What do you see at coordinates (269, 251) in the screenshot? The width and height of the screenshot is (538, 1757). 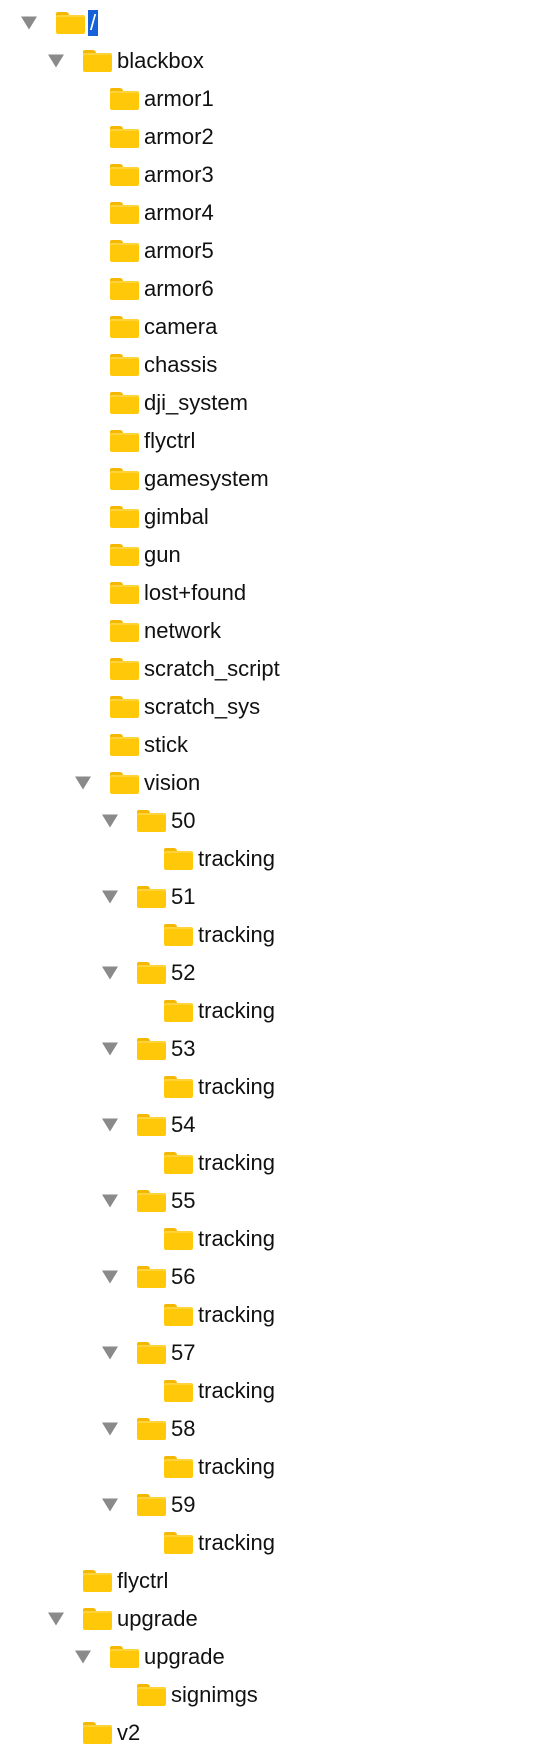 I see `tree-row: armor5` at bounding box center [269, 251].